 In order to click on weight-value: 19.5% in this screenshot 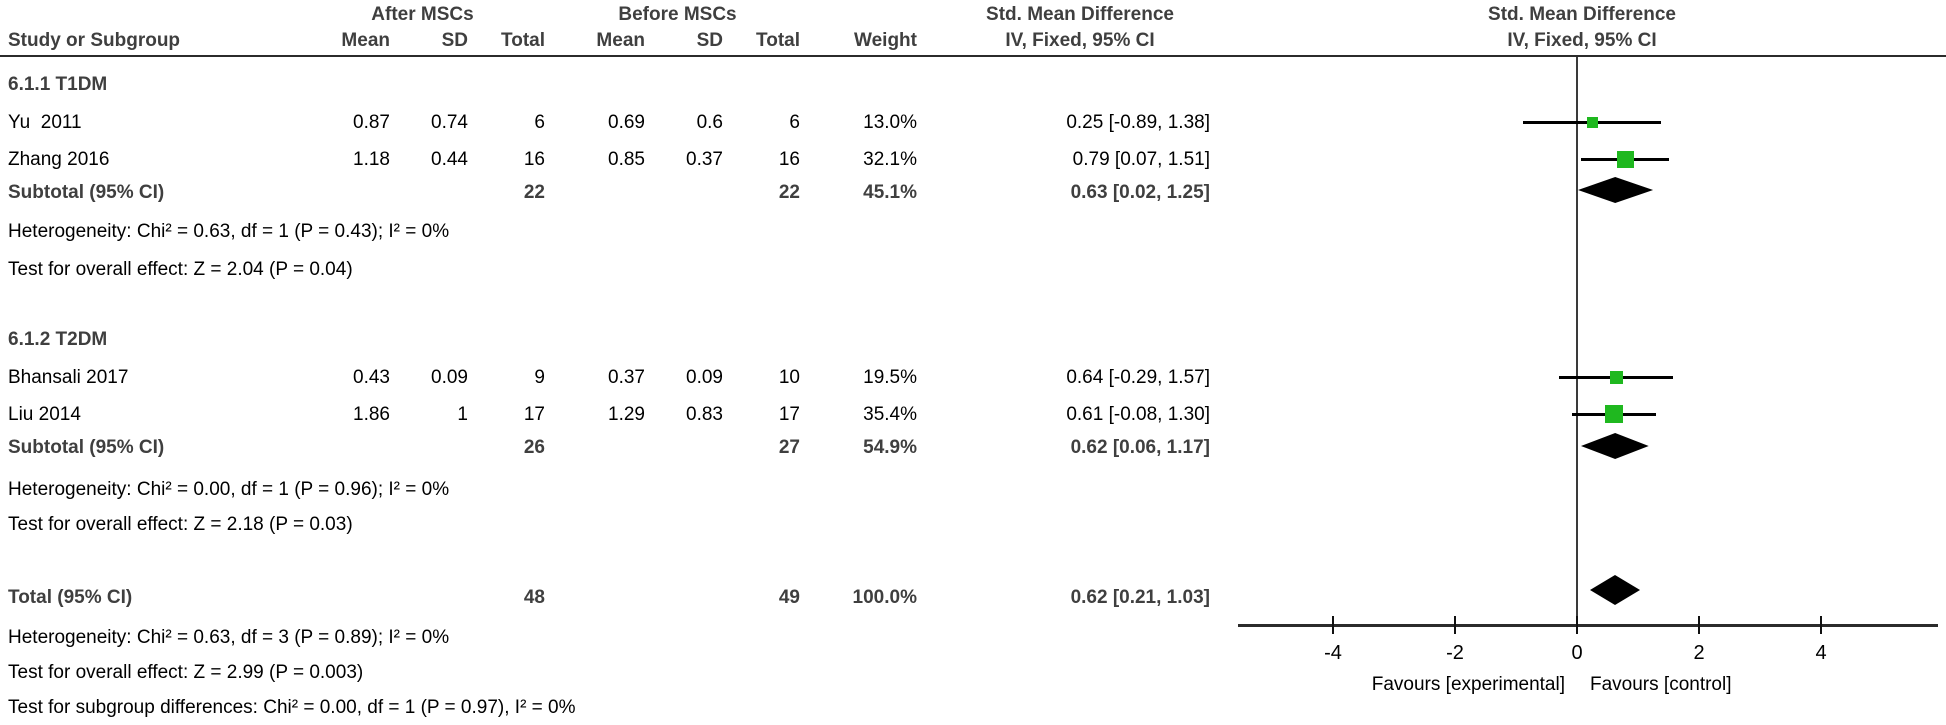, I will do `click(890, 377)`.